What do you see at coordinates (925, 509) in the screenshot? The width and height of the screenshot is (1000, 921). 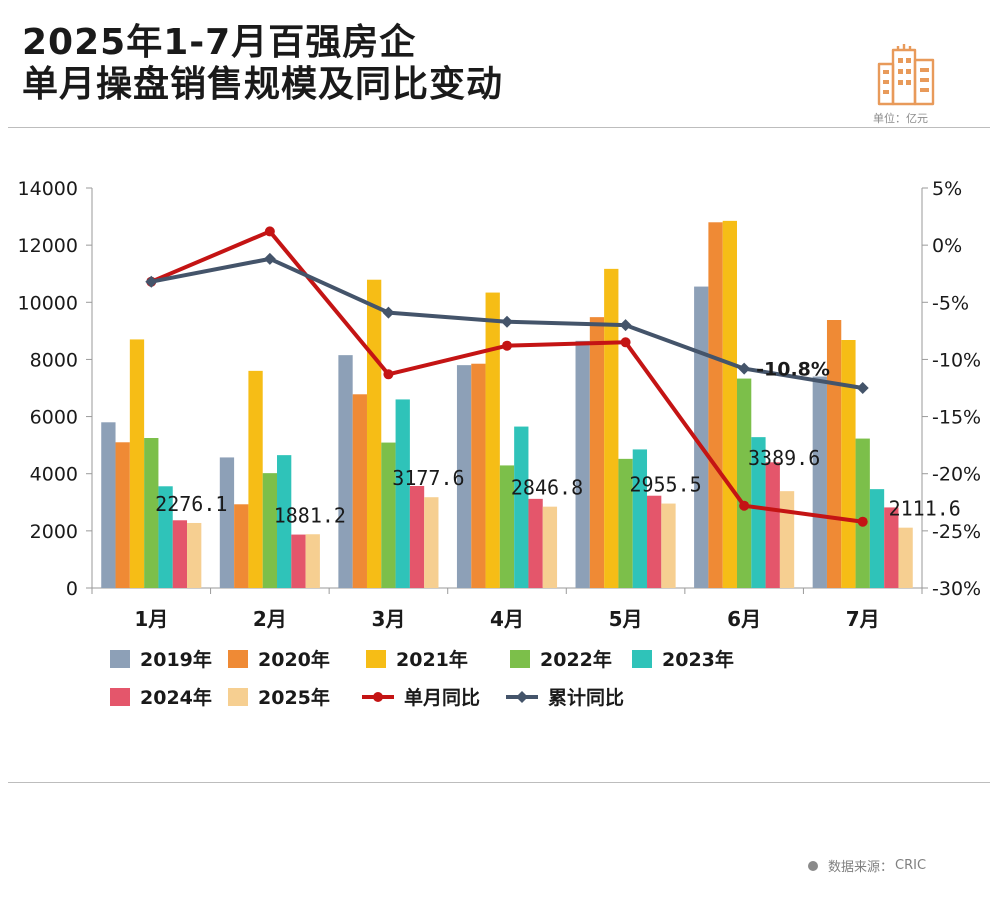 I see `data-label-2025: 2111.6` at bounding box center [925, 509].